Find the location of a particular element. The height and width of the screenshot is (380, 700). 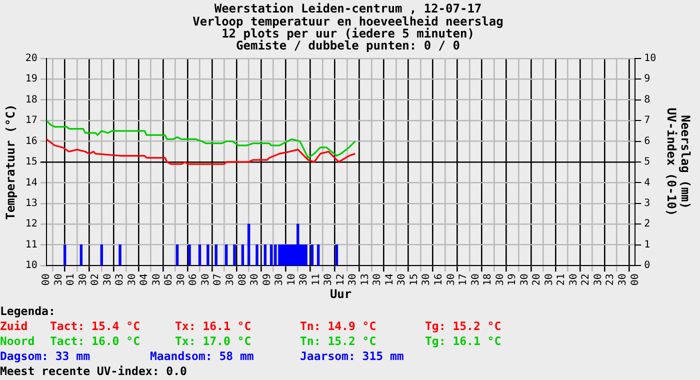

text: Dagsom: 33 mm is located at coordinates (45, 356).